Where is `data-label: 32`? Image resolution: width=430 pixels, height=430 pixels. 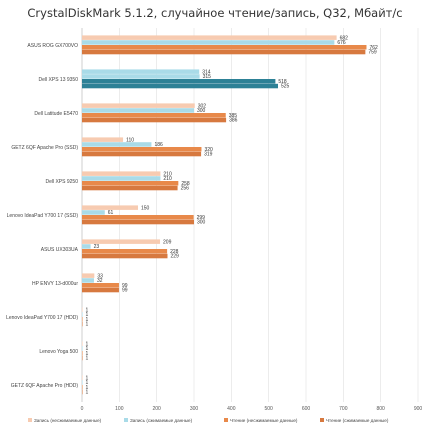 data-label: 32 is located at coordinates (100, 281).